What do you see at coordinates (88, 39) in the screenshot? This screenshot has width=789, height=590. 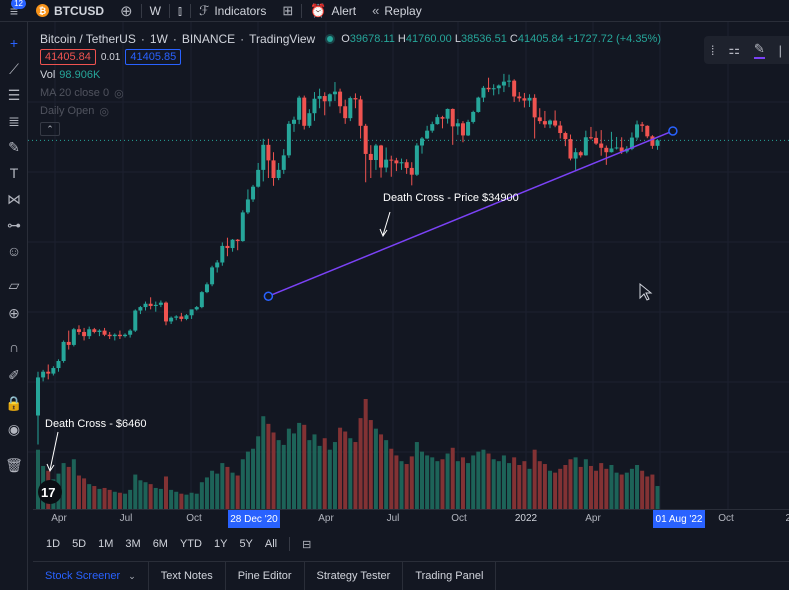 I see `symbol-description: Bitcoin / TetherUS` at bounding box center [88, 39].